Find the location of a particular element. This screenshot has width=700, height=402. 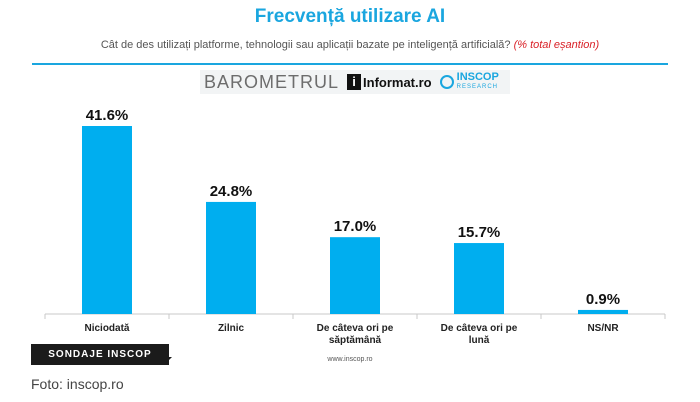

inscop-circle-icon is located at coordinates (446, 82).